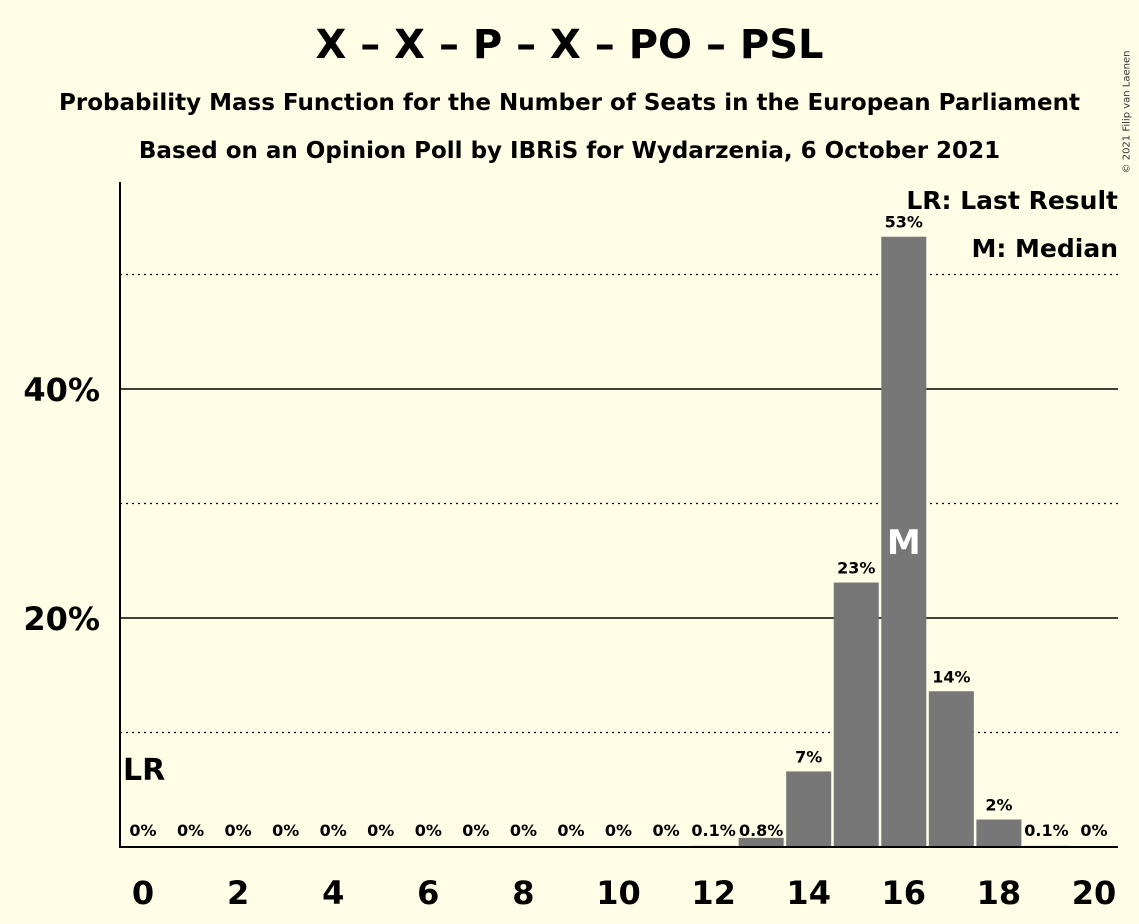  I want to click on value-label-seat-11: 0%, so click(665, 830).